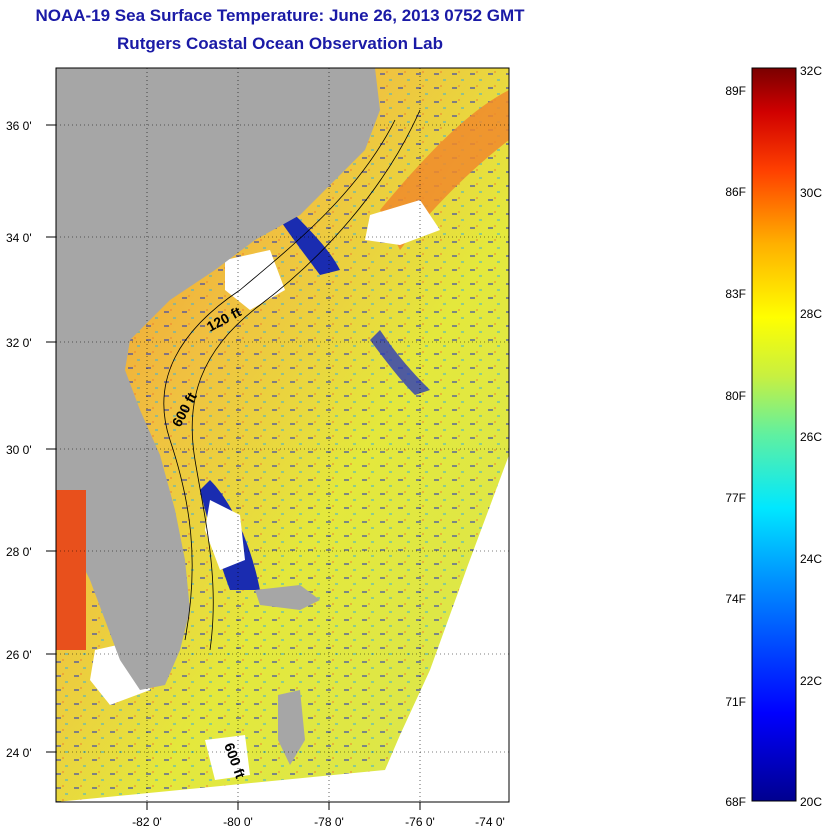  What do you see at coordinates (280, 43) in the screenshot?
I see `map-subtitle: Rutgers Coastal Ocean Observation Lab` at bounding box center [280, 43].